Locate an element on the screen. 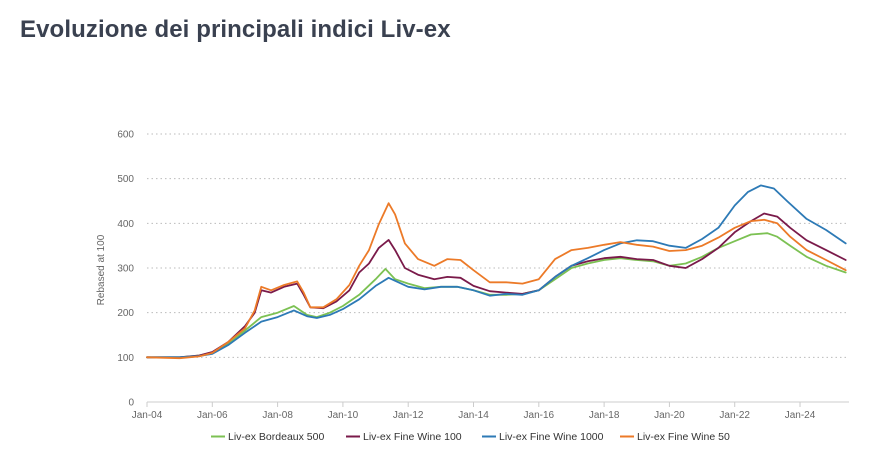 Image resolution: width=870 pixels, height=465 pixels. x-tick-label: Jan-20 is located at coordinates (669, 415).